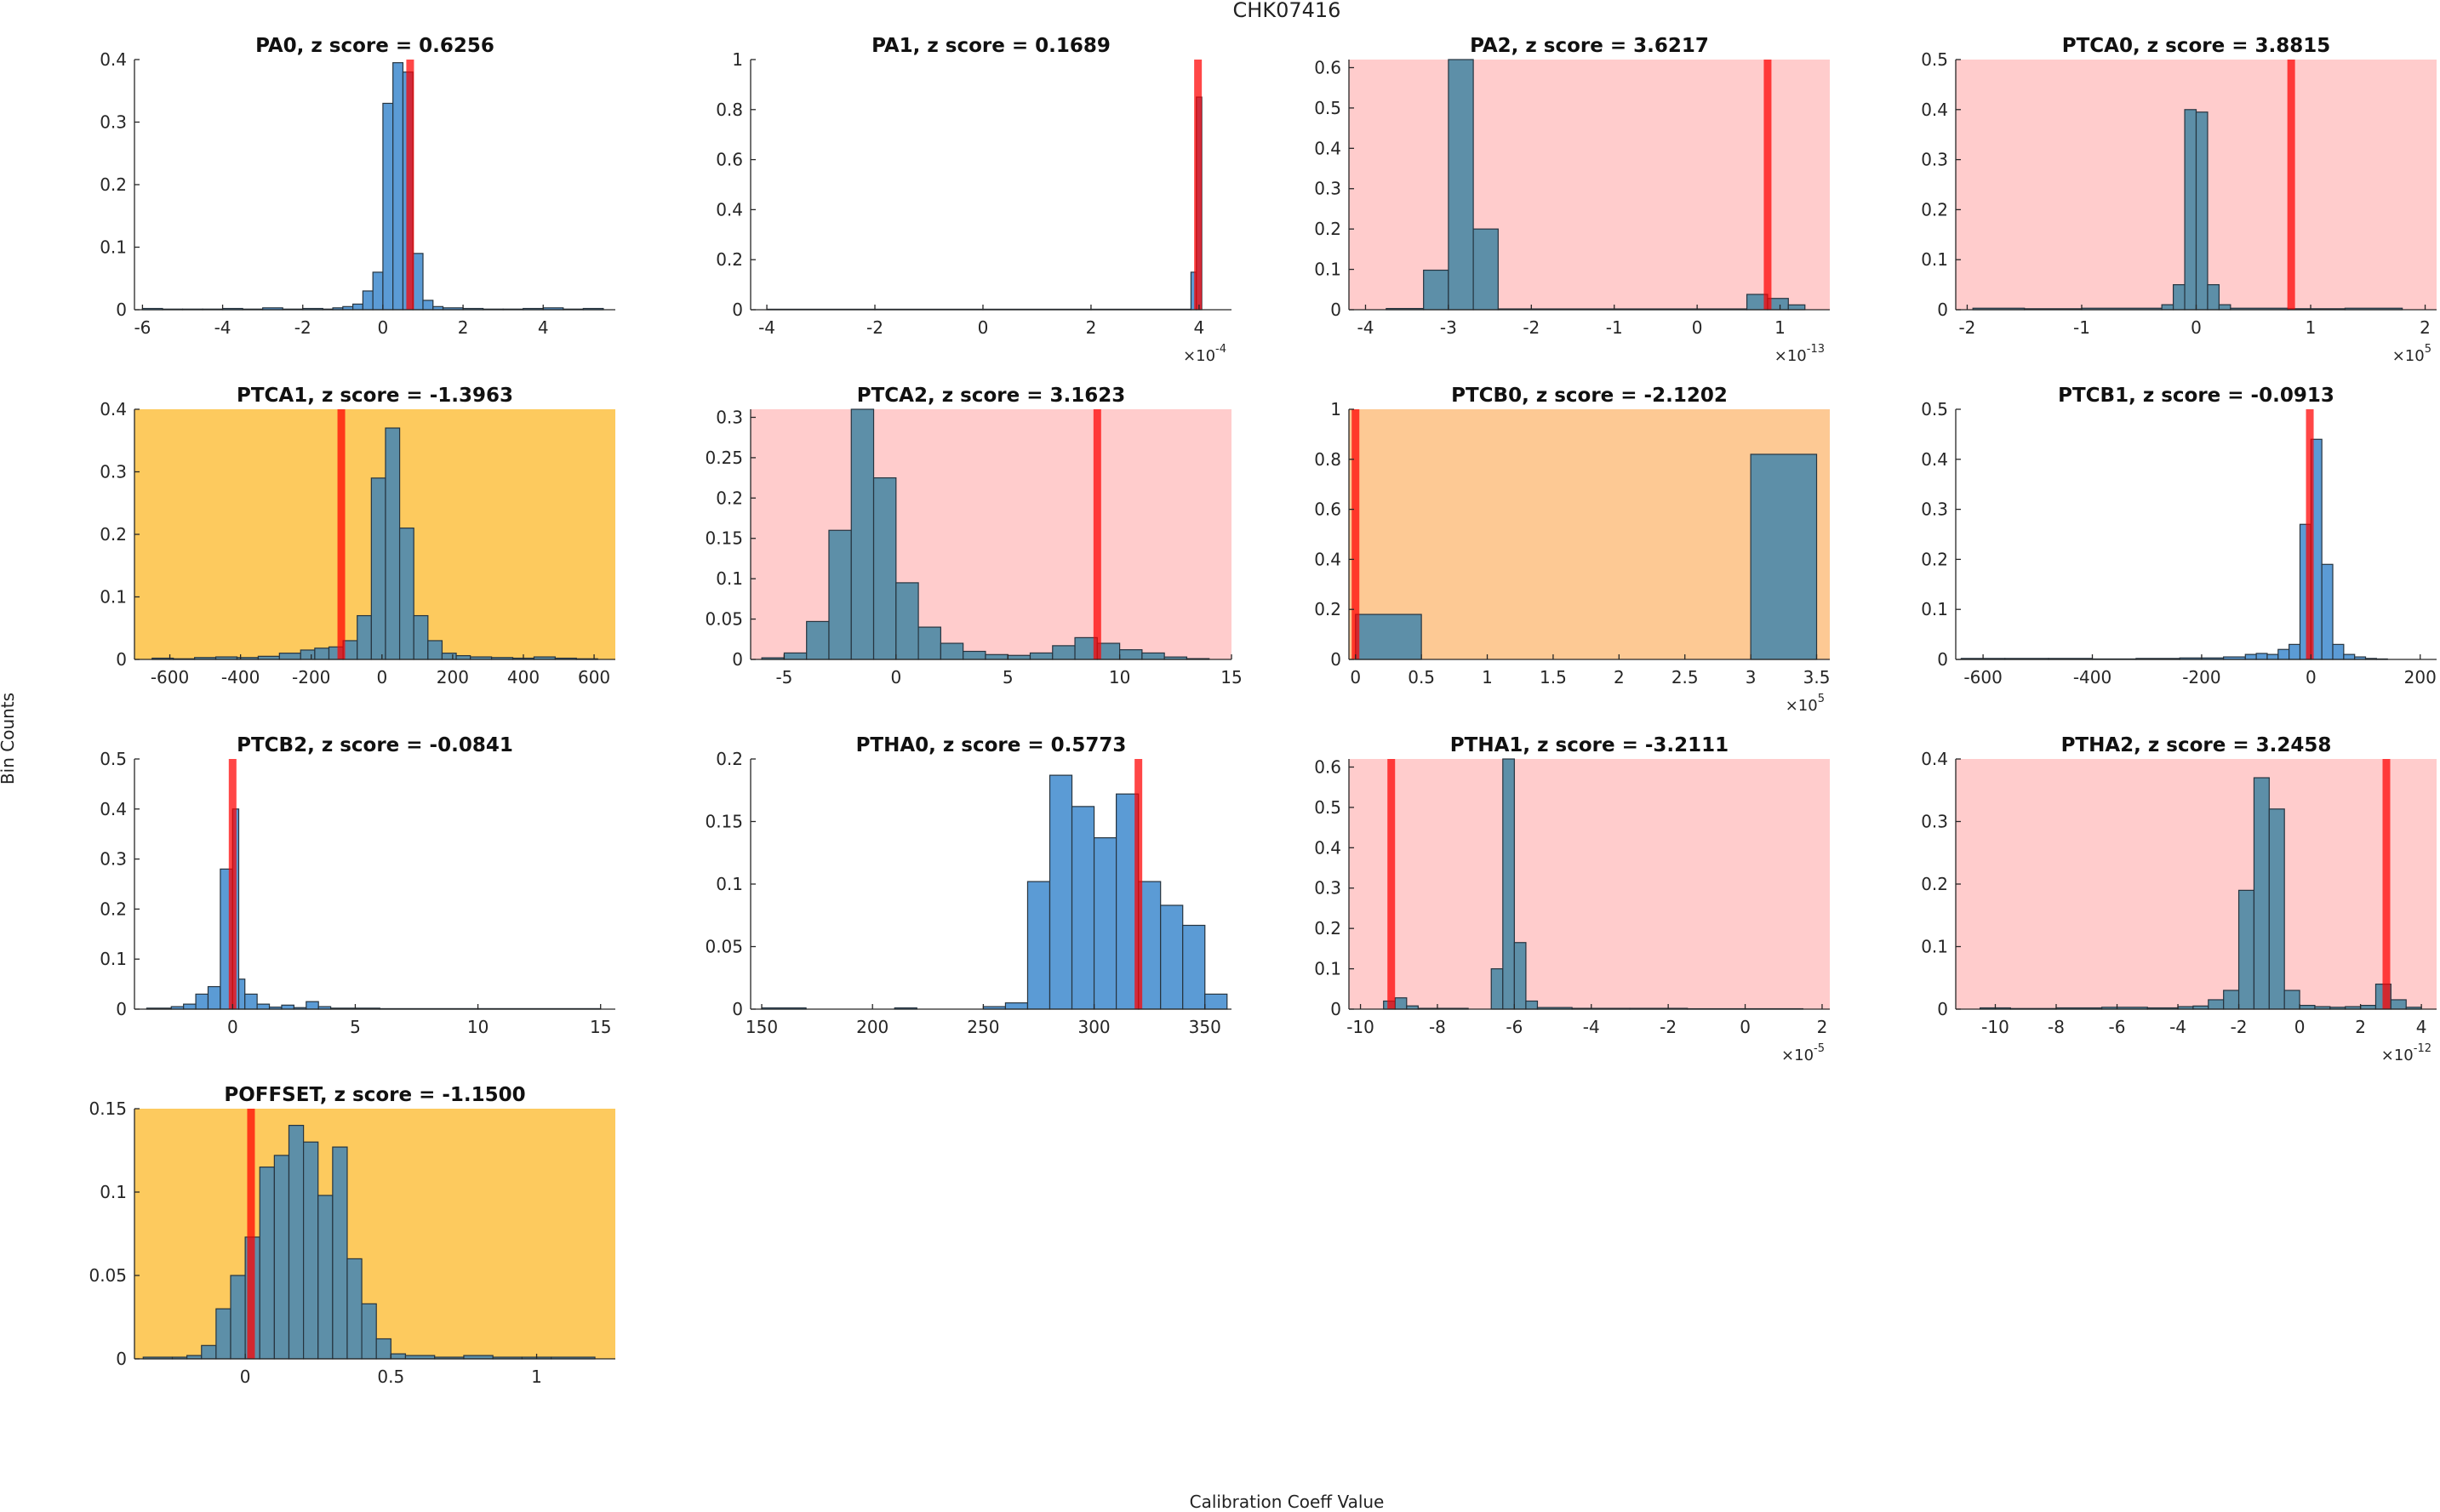  What do you see at coordinates (1200, 327) in the screenshot?
I see `x-tick-label: 4` at bounding box center [1200, 327].